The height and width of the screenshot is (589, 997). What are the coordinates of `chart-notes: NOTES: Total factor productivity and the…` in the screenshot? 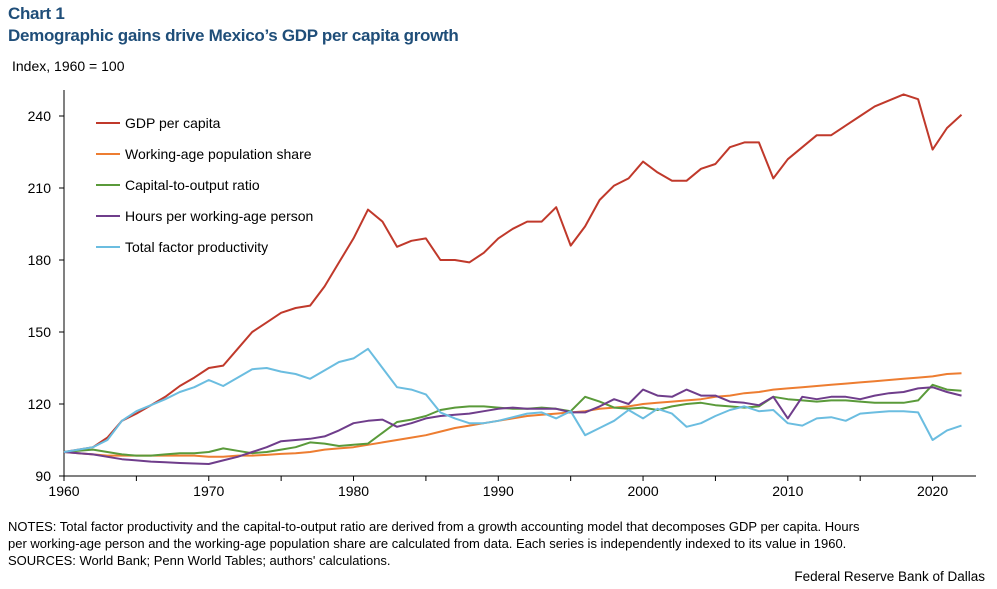 It's located at (500, 543).